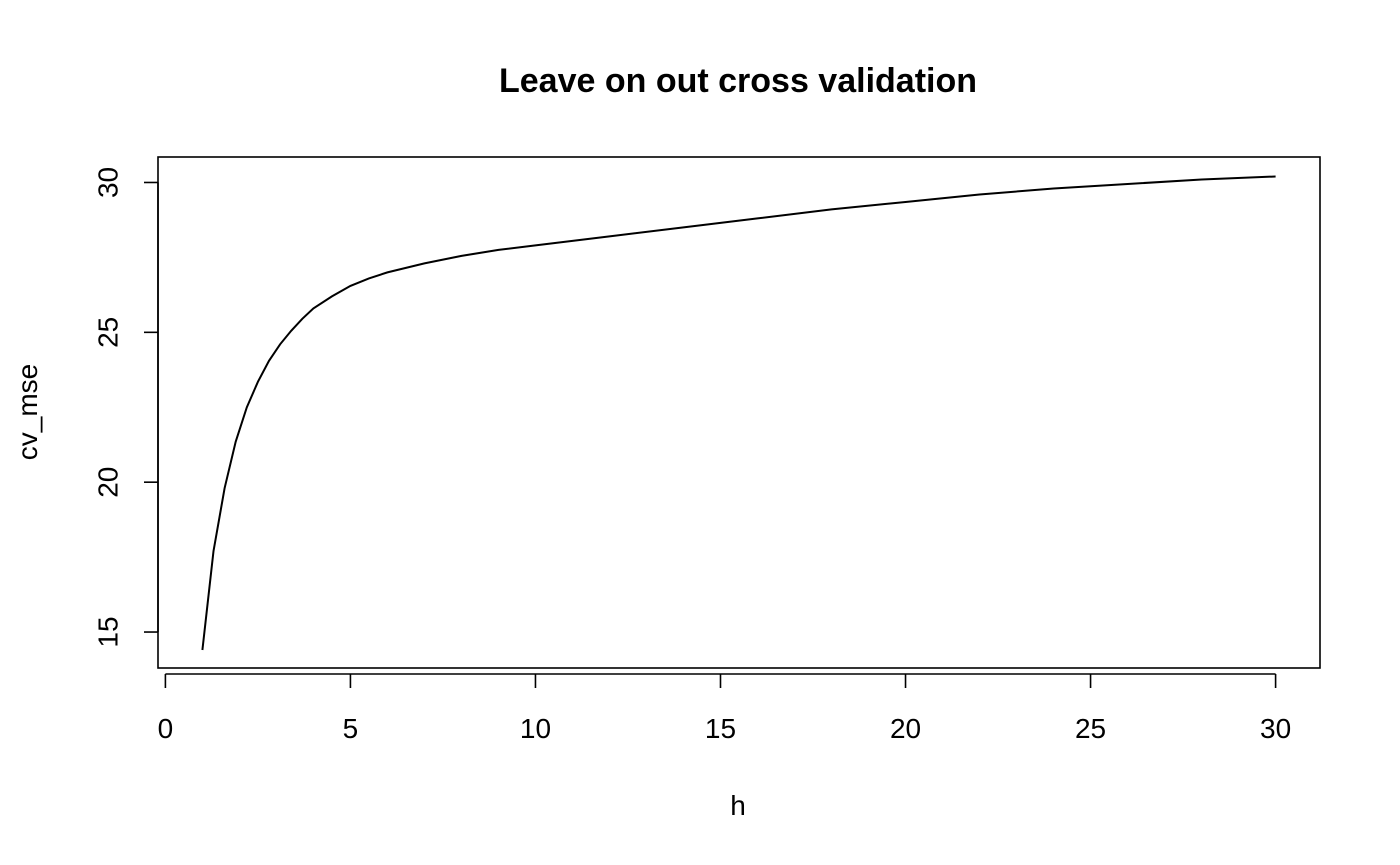  Describe the element at coordinates (724, 708) in the screenshot. I see `x-axis: 0 5 10 15 20 25 30` at that location.